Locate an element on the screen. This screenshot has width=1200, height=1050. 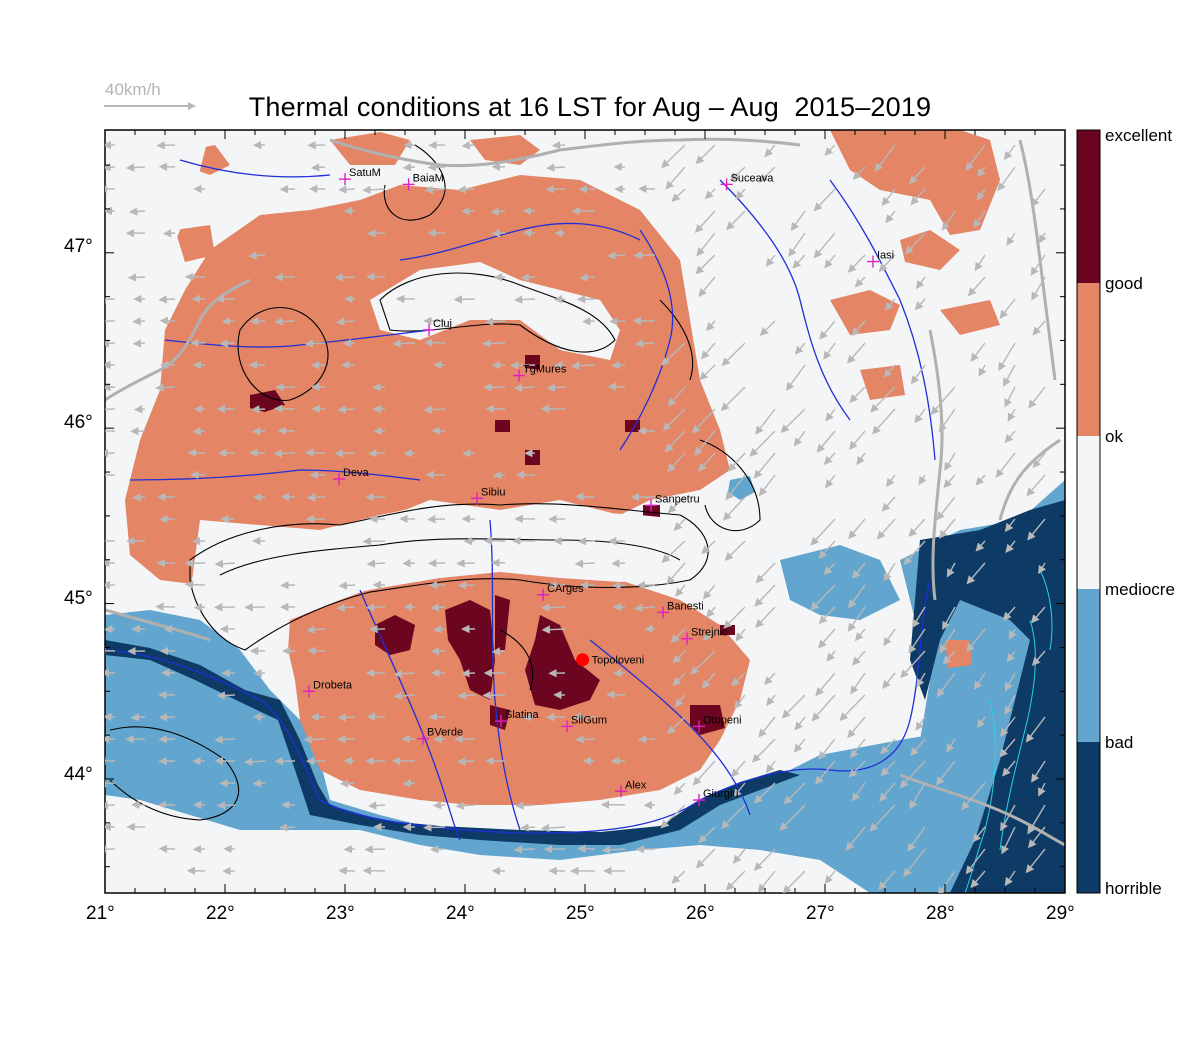
city-label: Suceava is located at coordinates (753, 178).